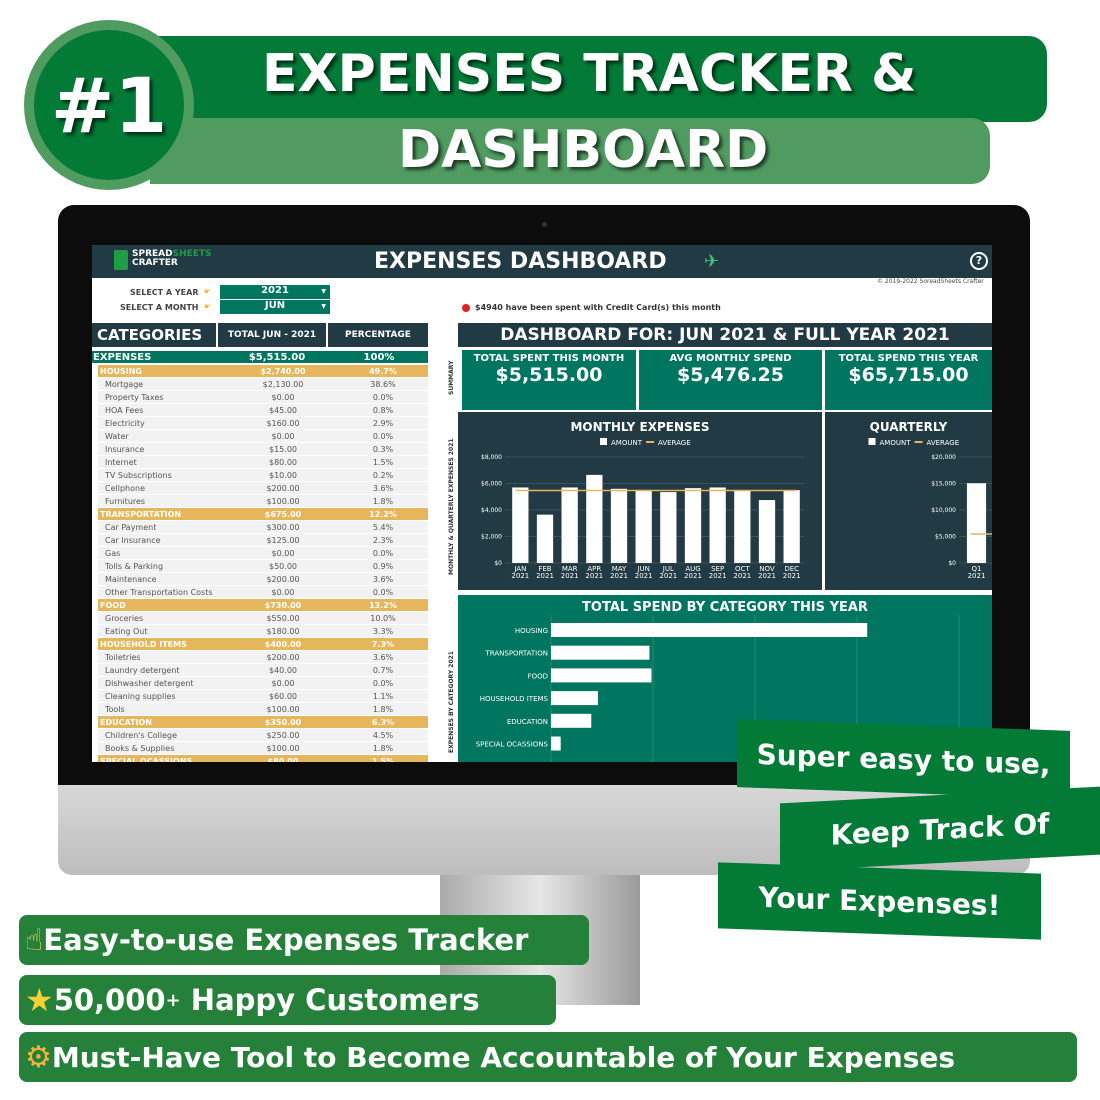 The image size is (1100, 1100). What do you see at coordinates (451, 506) in the screenshot?
I see `side-label-charts: MONTHLY & QUARTERLY EXPENSES 2021` at bounding box center [451, 506].